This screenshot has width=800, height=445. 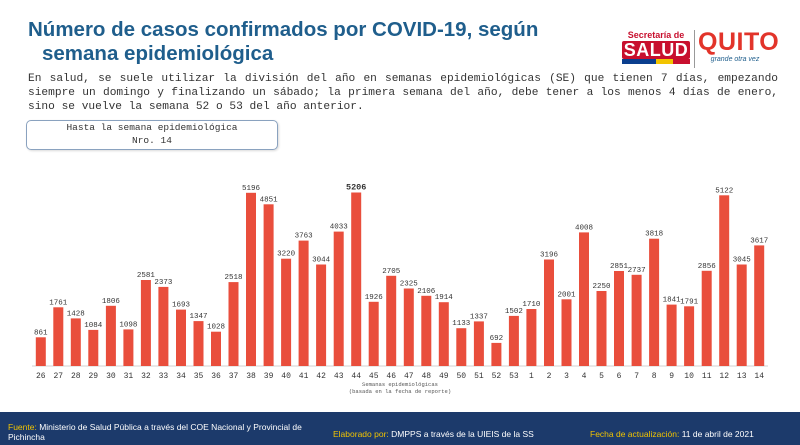 I want to click on salud-logo-top-text: Secretaría de, so click(x=656, y=35).